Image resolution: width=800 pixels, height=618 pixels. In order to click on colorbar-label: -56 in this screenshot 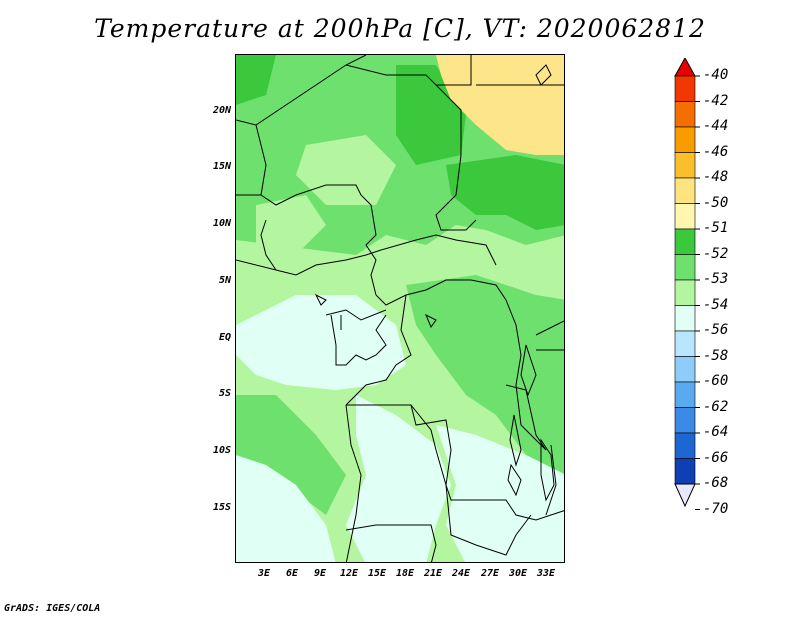, I will do `click(716, 330)`.